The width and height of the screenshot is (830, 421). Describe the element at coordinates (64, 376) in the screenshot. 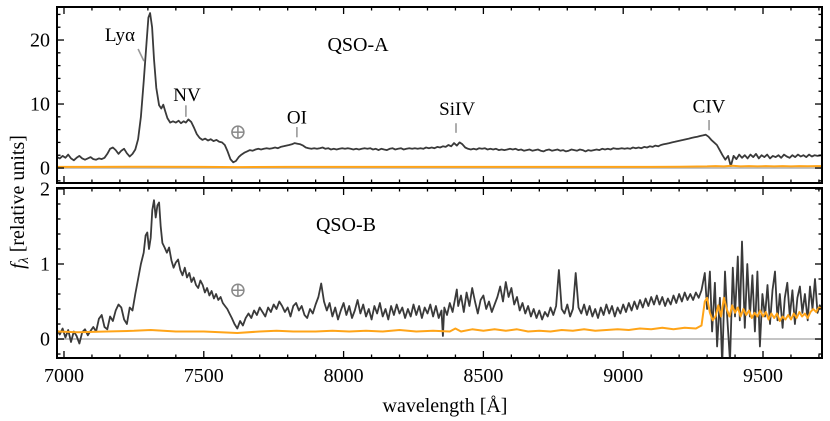

I see `x-tick-label: 7000` at that location.